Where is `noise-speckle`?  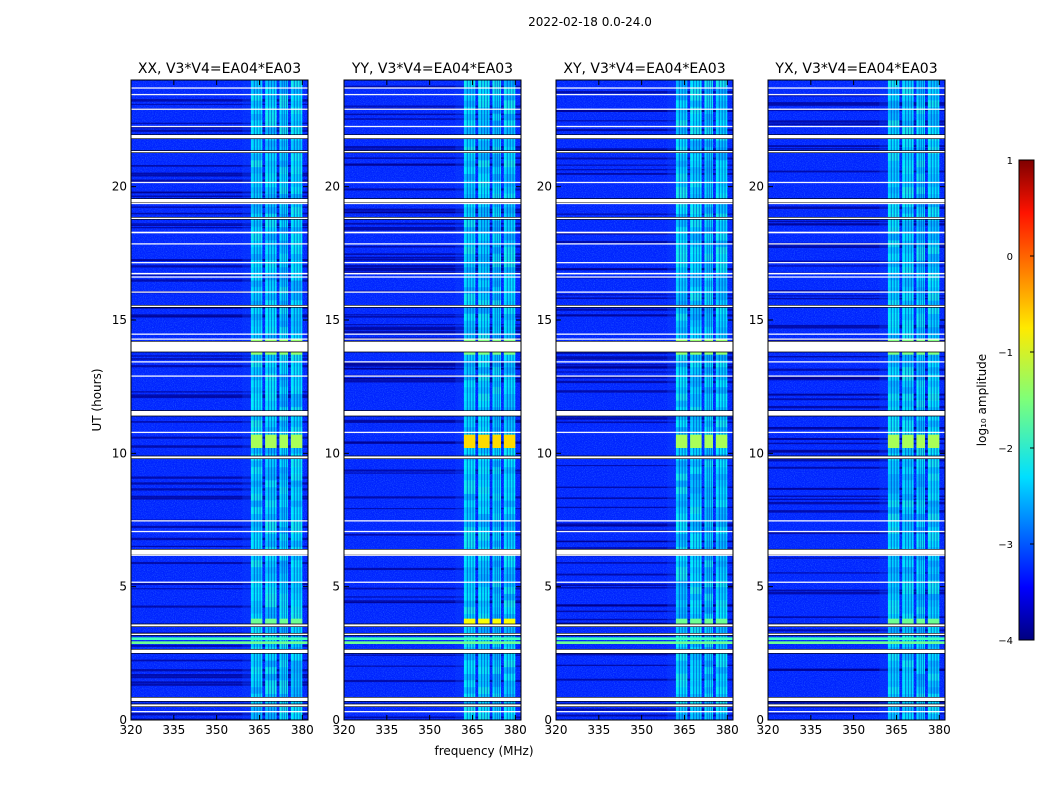
noise-speckle is located at coordinates (219, 400).